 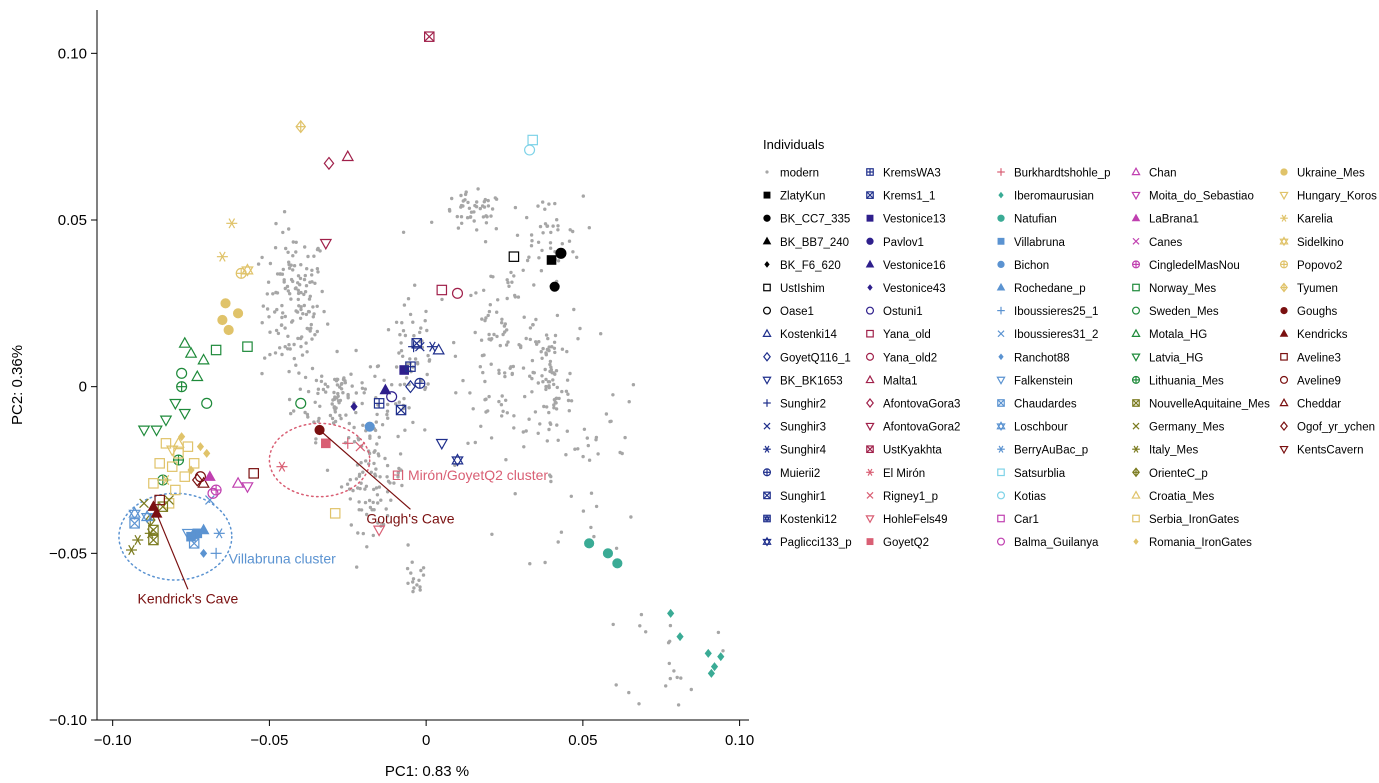 What do you see at coordinates (1001, 541) in the screenshot?
I see `legend-marker-balma-guilanya` at bounding box center [1001, 541].